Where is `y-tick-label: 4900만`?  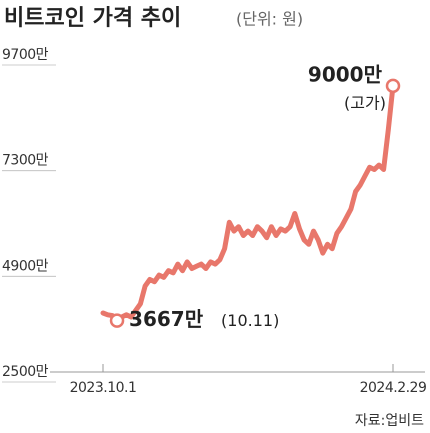 y-tick-label: 4900만 is located at coordinates (25, 266).